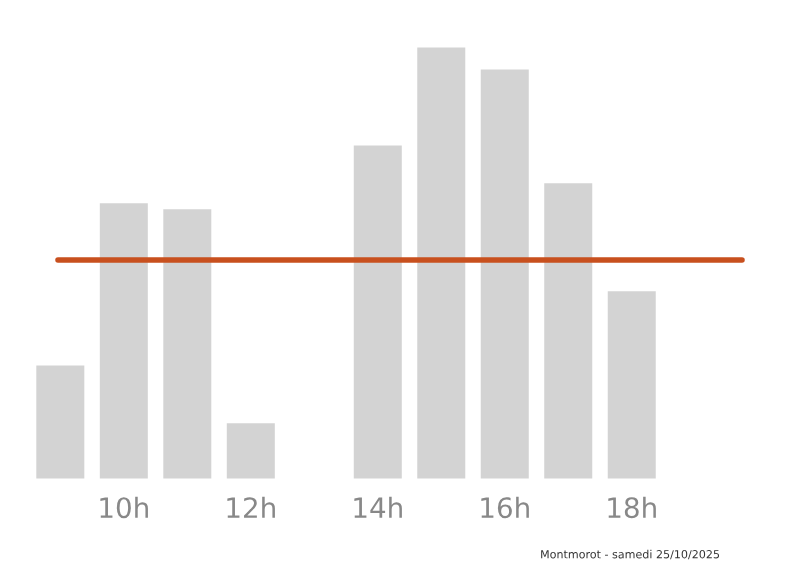 Image resolution: width=800 pixels, height=572 pixels. Describe the element at coordinates (251, 507) in the screenshot. I see `x-tick-label: 12h` at that location.